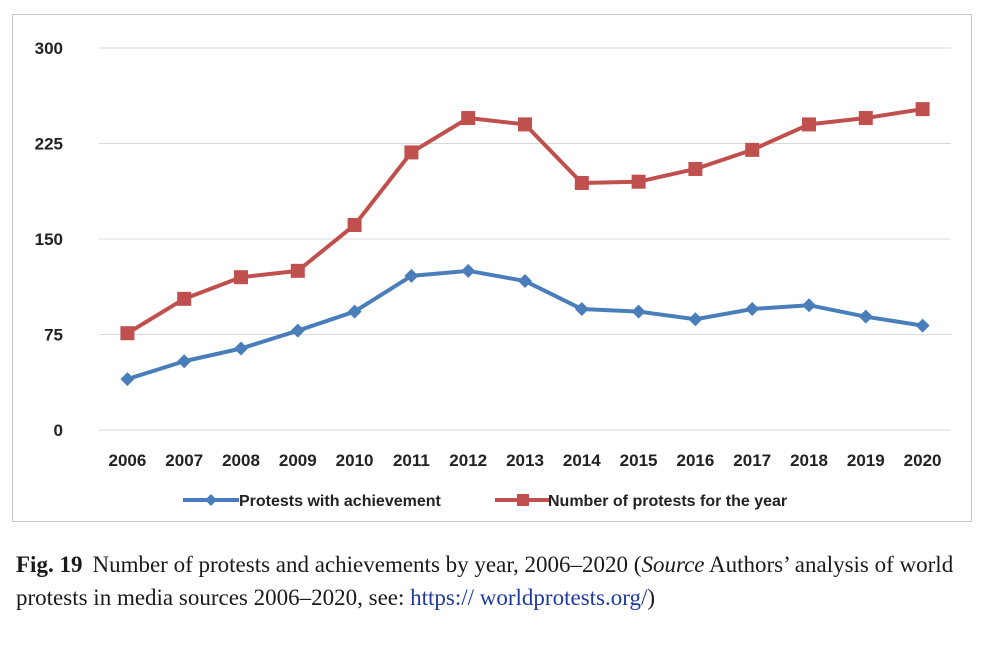 The image size is (1000, 665). Describe the element at coordinates (582, 460) in the screenshot. I see `x-tick-label: 2014` at that location.